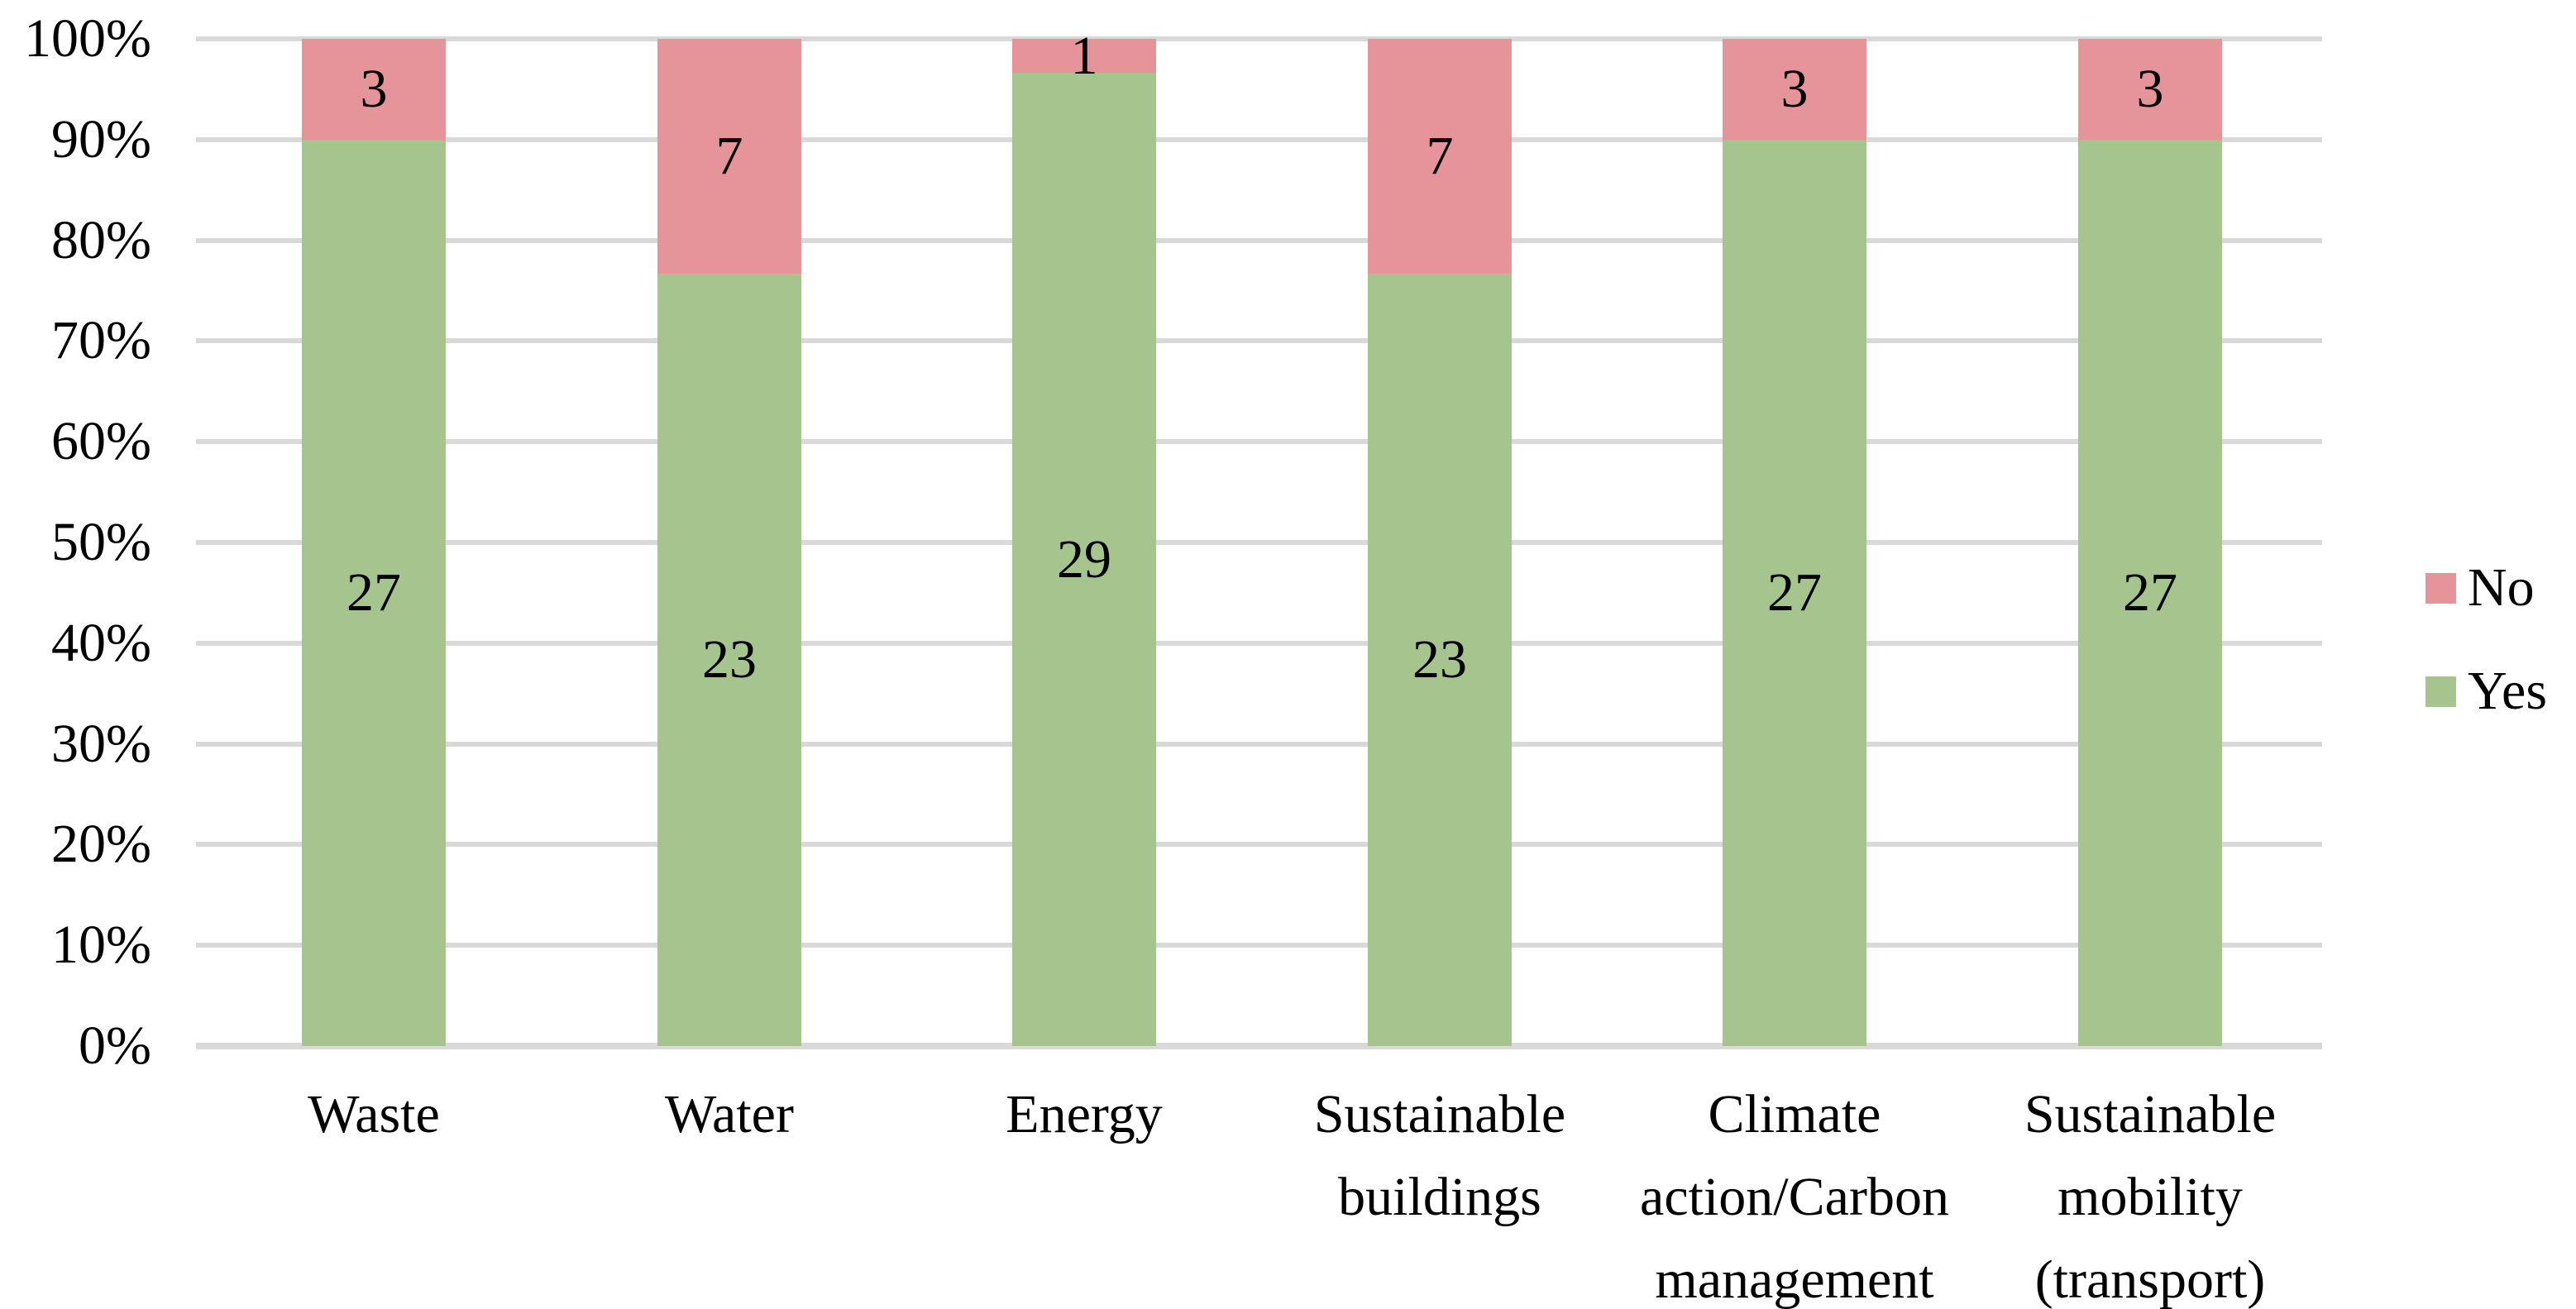 The image size is (2576, 1309). Describe the element at coordinates (101, 240) in the screenshot. I see `y-axis-tick-80: 80%` at that location.